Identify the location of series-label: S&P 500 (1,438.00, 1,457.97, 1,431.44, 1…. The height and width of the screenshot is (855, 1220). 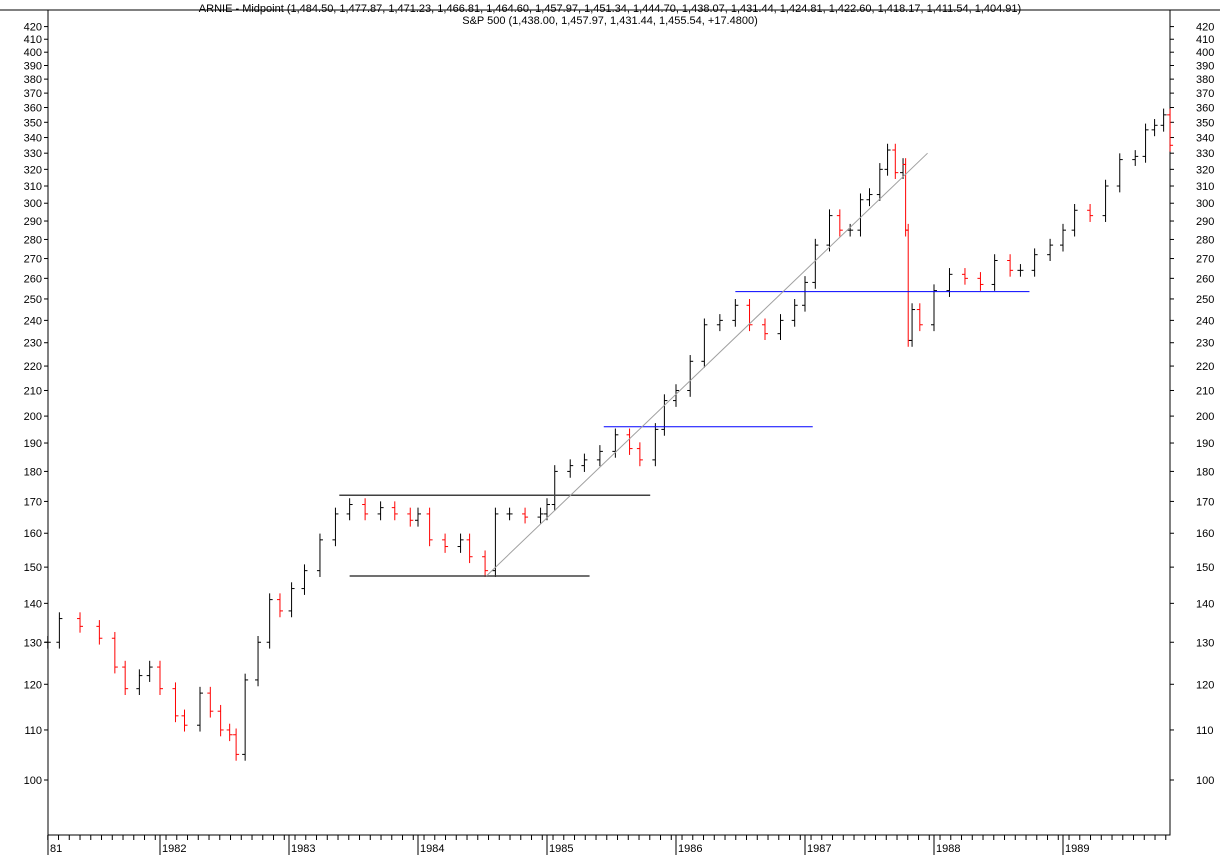
(610, 21).